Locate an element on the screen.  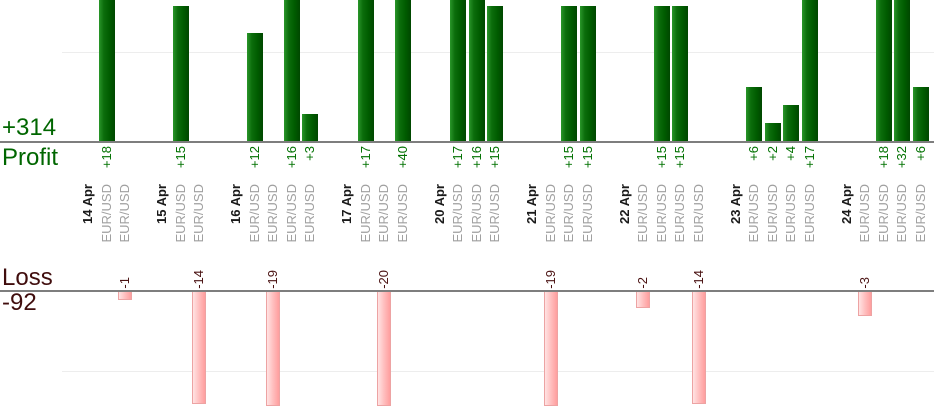
profit-total: +314 is located at coordinates (29, 127).